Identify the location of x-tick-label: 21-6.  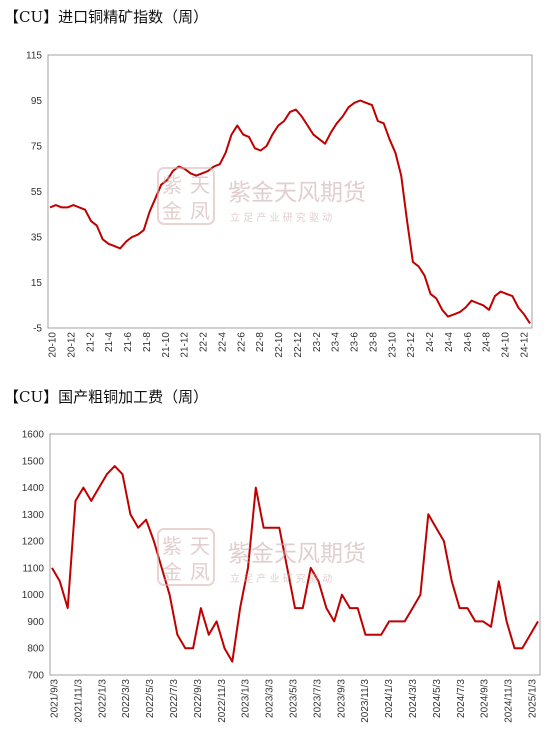
(128, 342).